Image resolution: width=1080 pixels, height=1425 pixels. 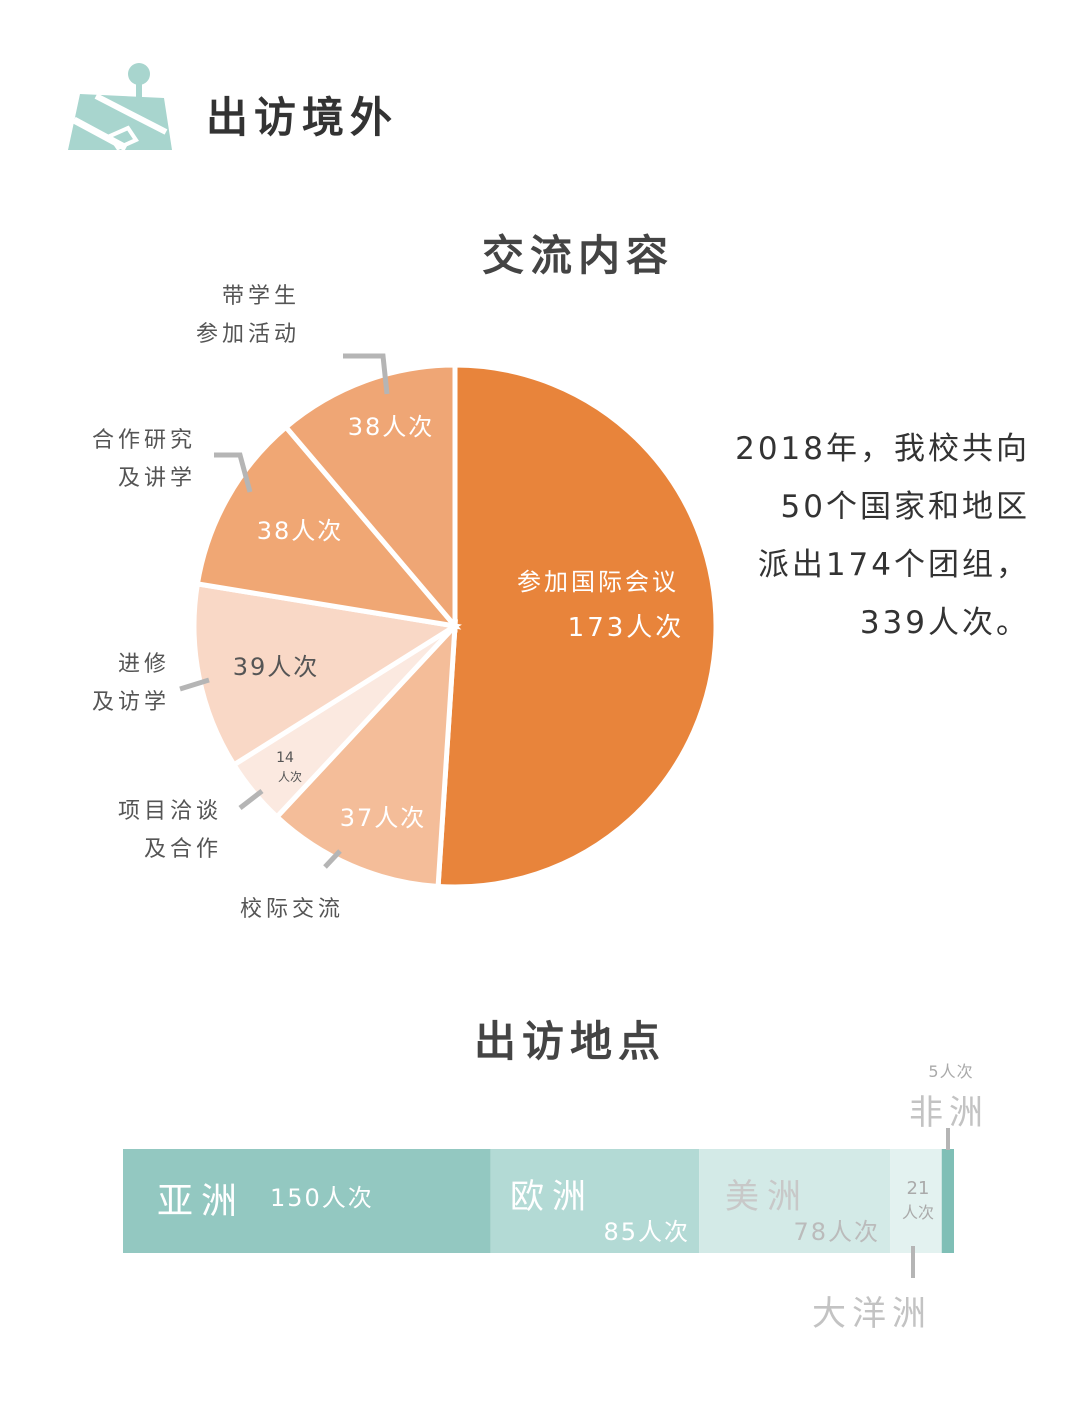 I want to click on bar-segment-europe, so click(x=595, y=1201).